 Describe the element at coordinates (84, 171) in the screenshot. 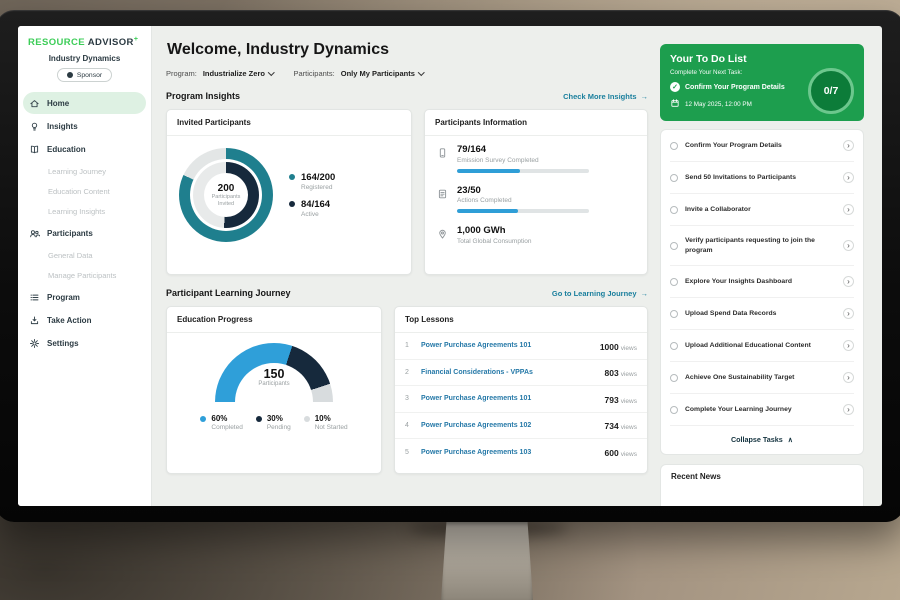

I see `sidebar-item-learning-journey: Learning Journey` at that location.